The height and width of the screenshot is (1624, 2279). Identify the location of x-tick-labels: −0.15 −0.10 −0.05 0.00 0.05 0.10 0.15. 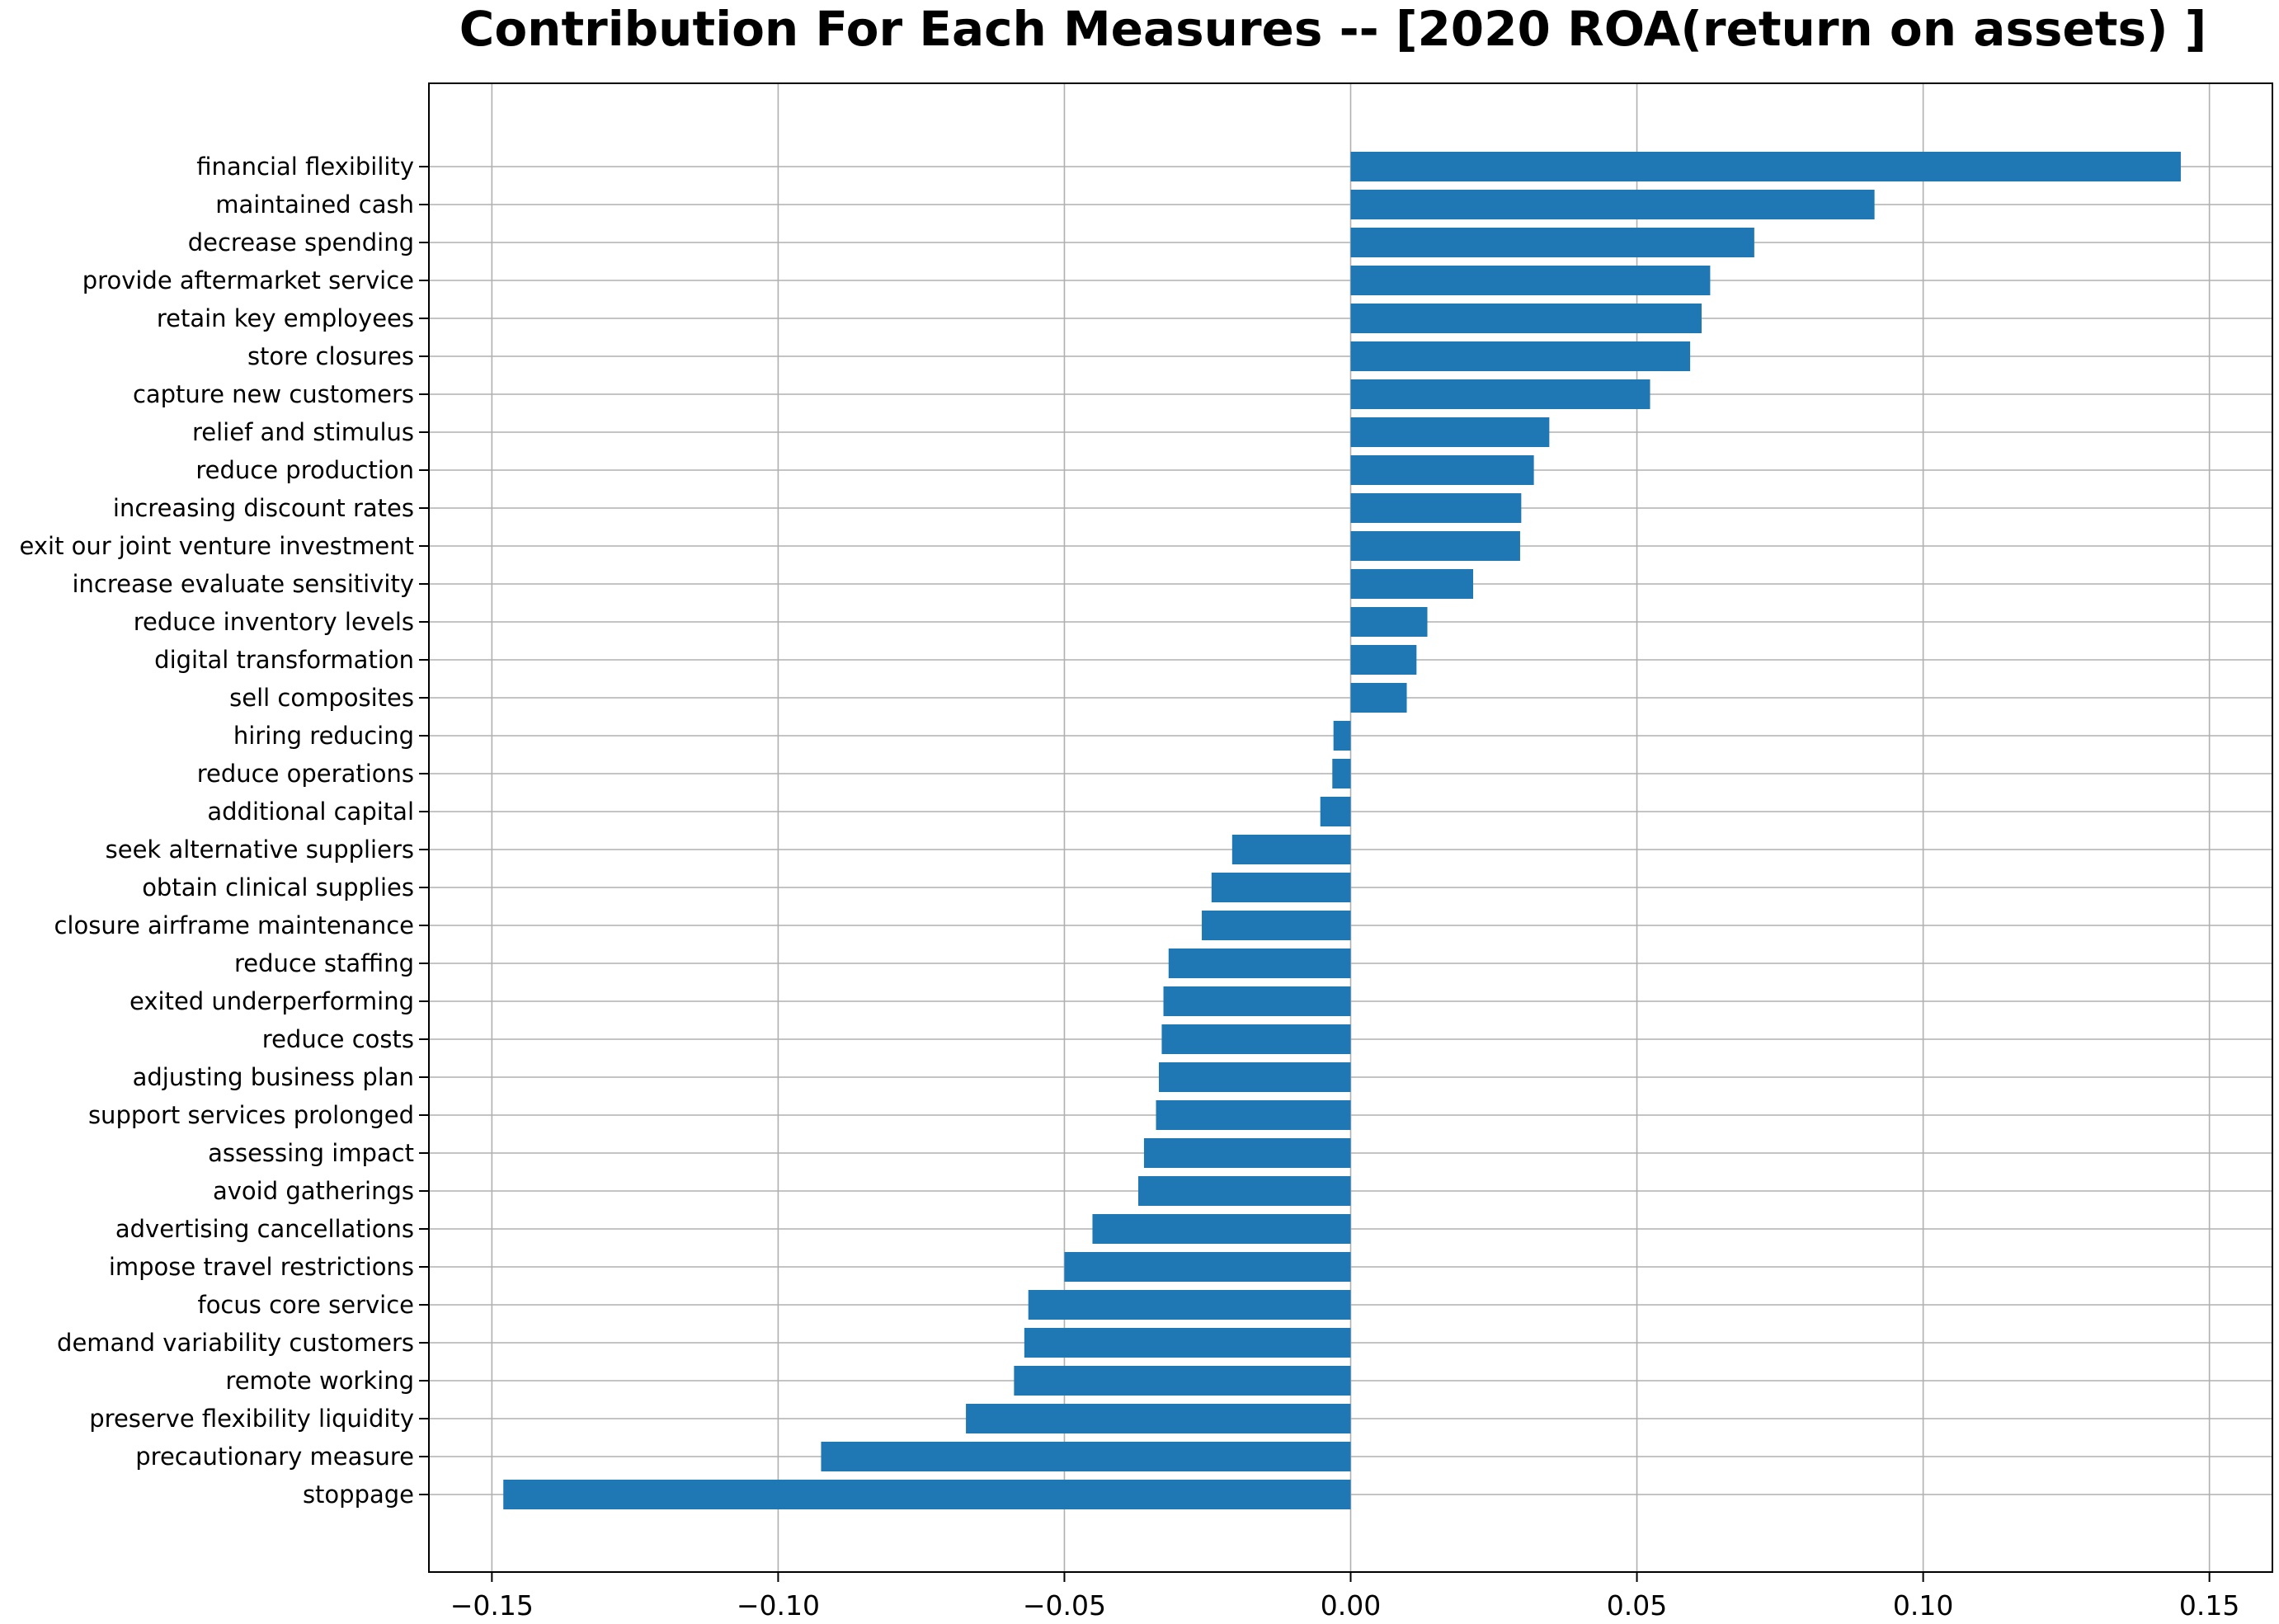
(1344, 1597).